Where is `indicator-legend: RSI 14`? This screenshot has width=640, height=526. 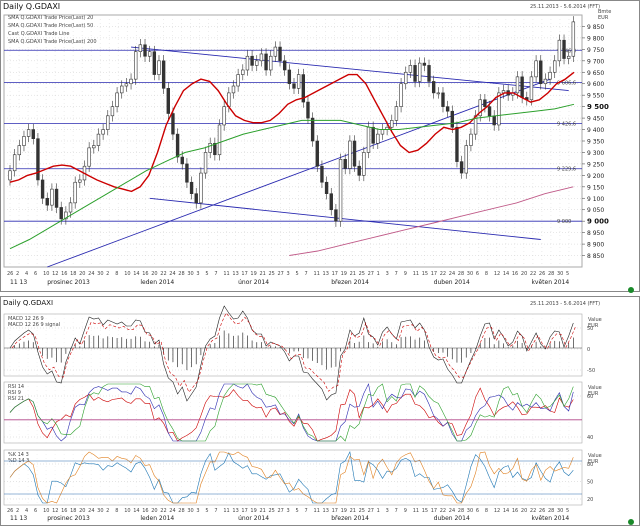 indicator-legend: RSI 14 is located at coordinates (16, 387).